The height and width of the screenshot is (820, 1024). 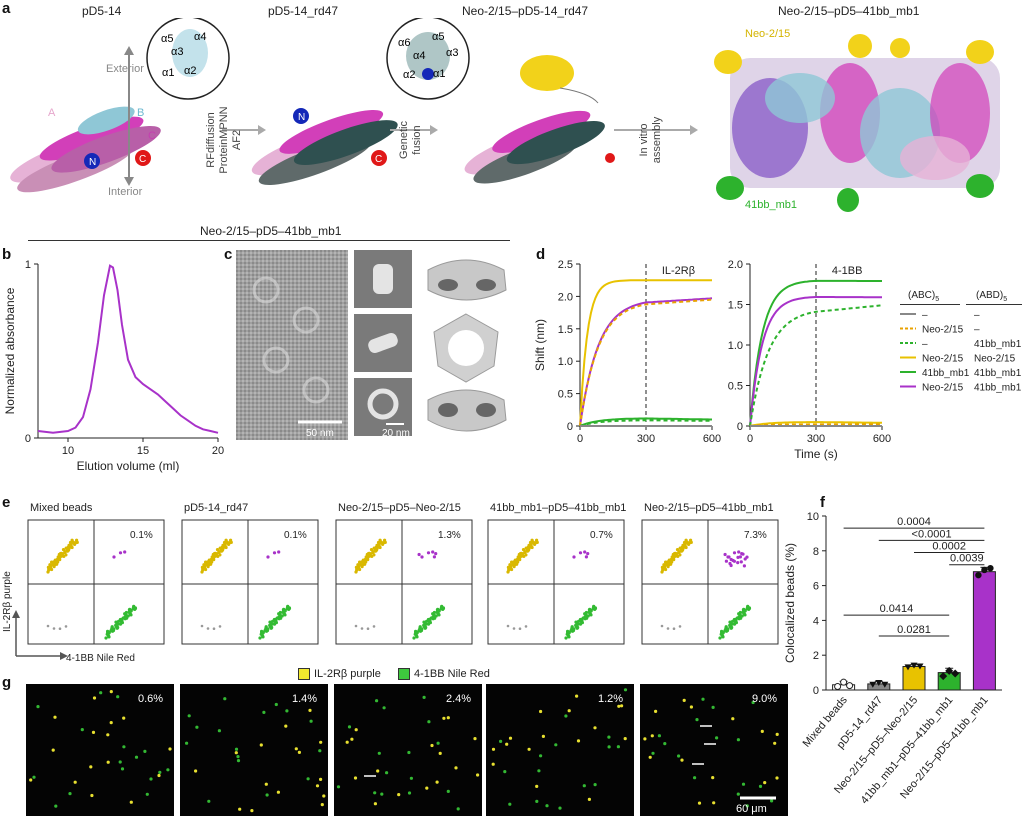 What do you see at coordinates (404, 582) in the screenshot?
I see `flow-plot: 1.3%` at bounding box center [404, 582].